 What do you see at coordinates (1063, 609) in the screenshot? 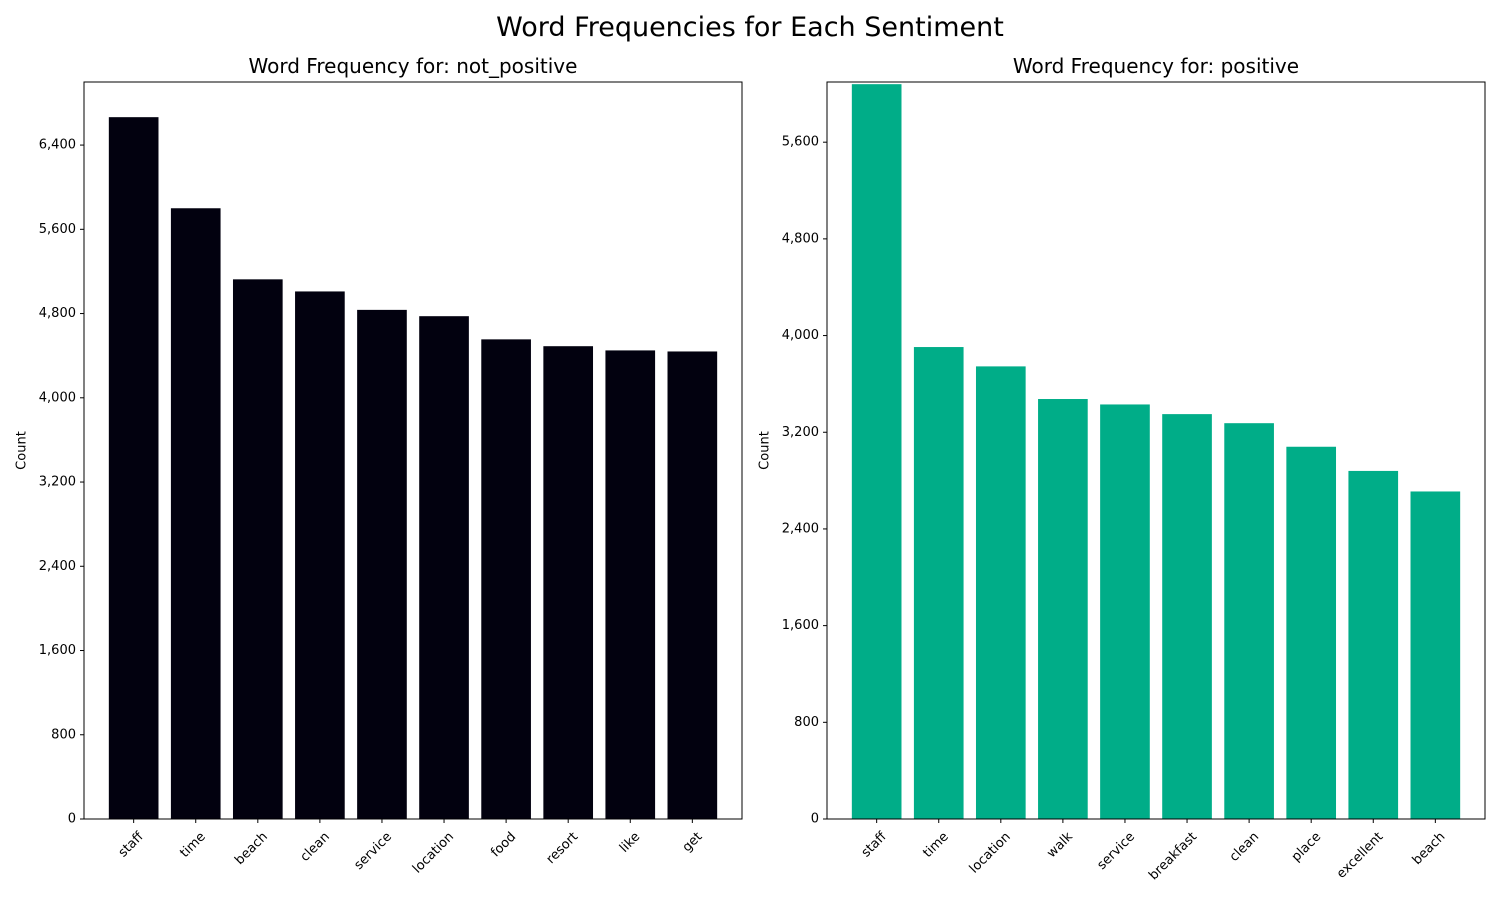
I see `bar-walk` at bounding box center [1063, 609].